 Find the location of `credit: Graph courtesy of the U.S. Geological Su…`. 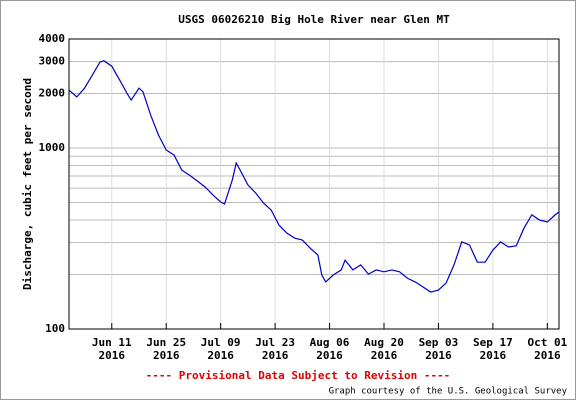

credit: Graph courtesy of the U.S. Geological Su… is located at coordinates (448, 392).